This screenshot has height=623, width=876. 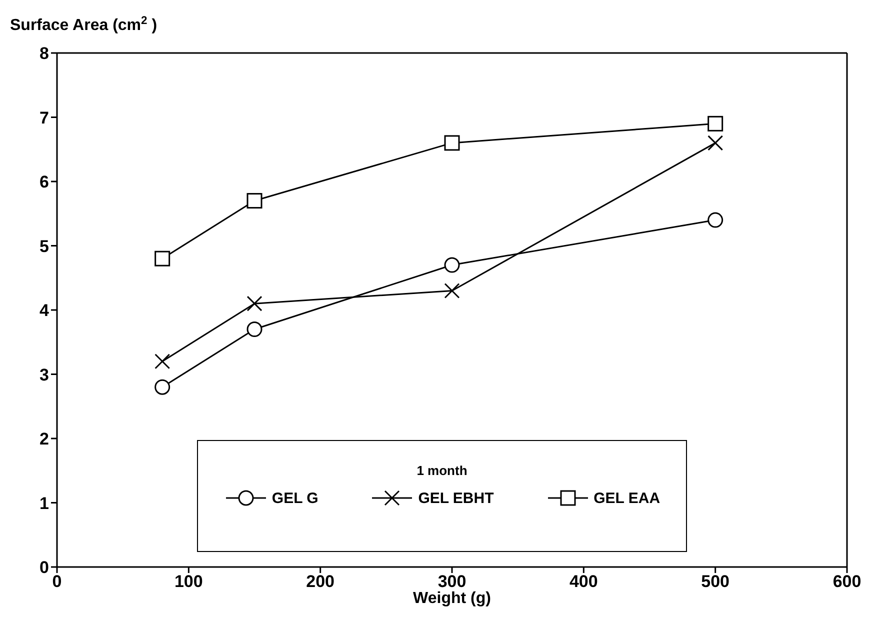 What do you see at coordinates (188, 582) in the screenshot?
I see `x-tick-label: 100` at bounding box center [188, 582].